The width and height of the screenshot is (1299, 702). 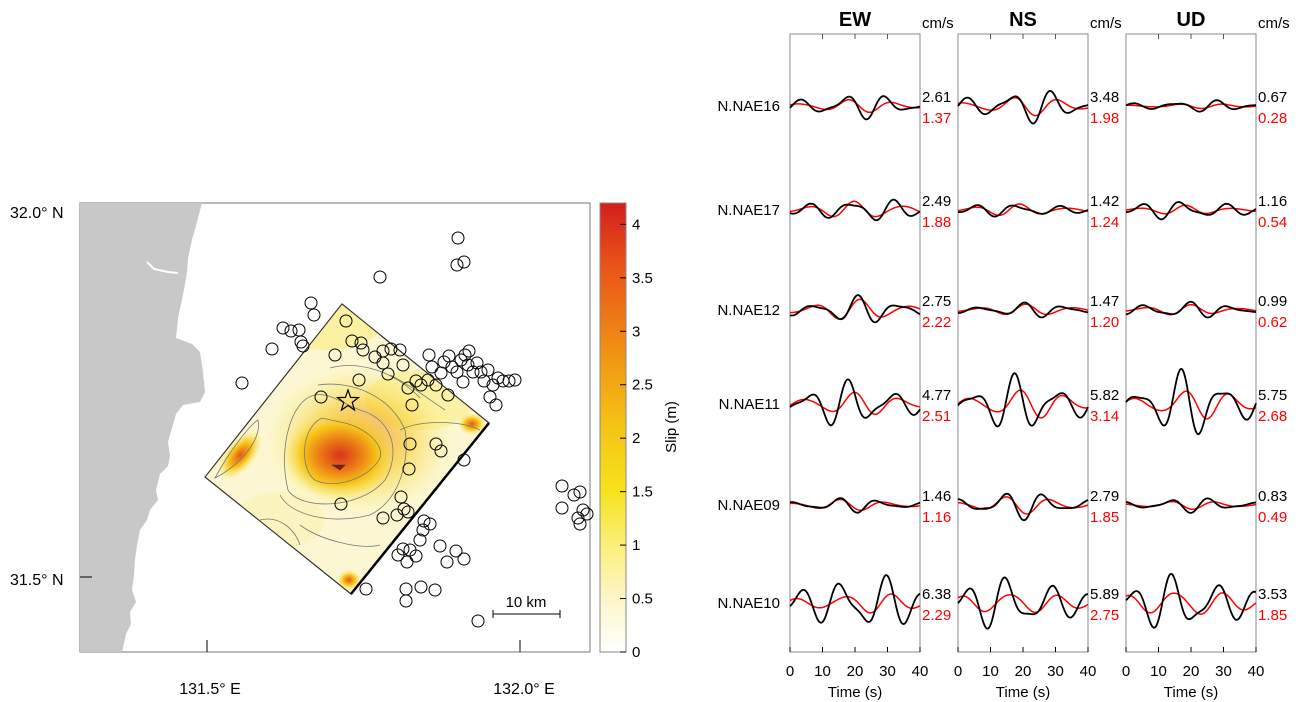 I want to click on observed-amplitude: 2.49, so click(x=936, y=201).